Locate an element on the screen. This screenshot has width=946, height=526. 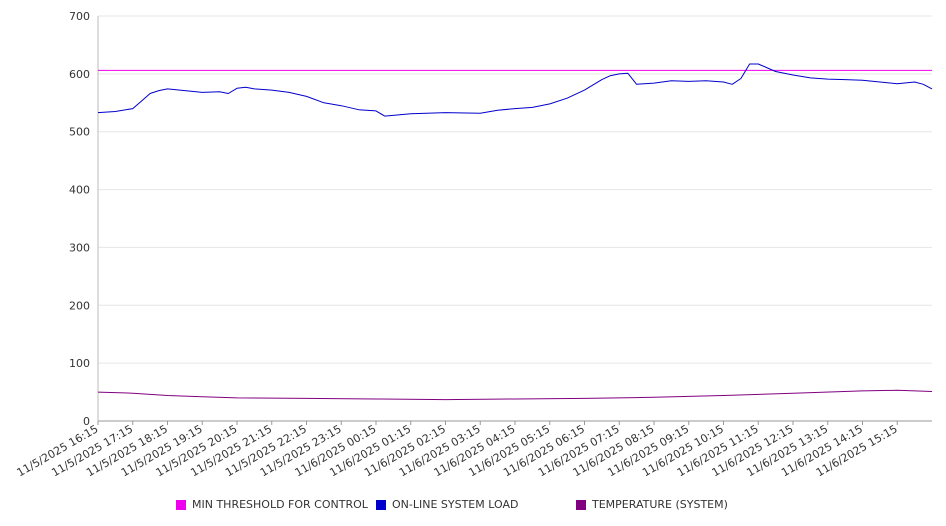
y-tick-label: 400 is located at coordinates (79, 190).